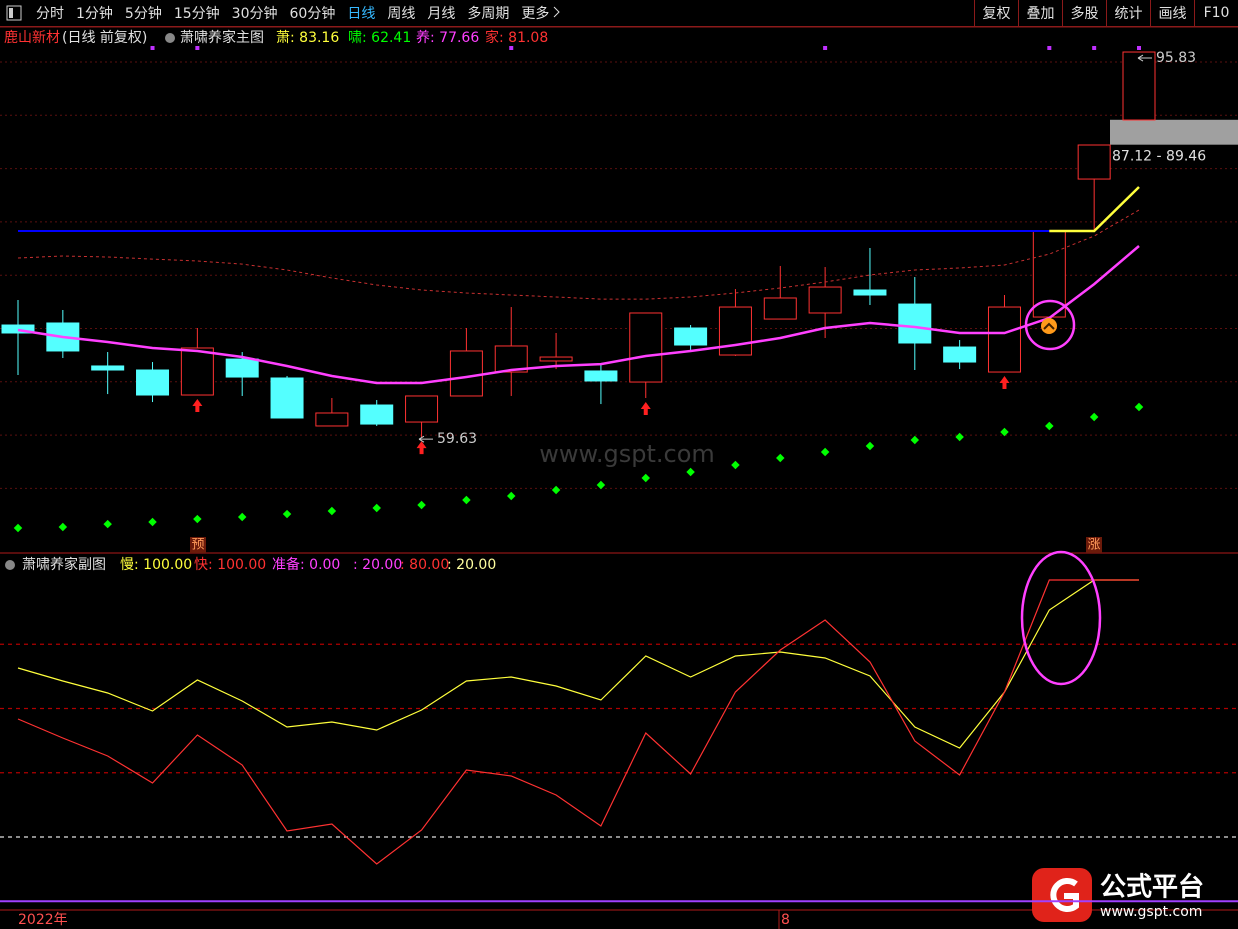  What do you see at coordinates (307, 38) in the screenshot?
I see `legend-item: 萧: 83.16` at bounding box center [307, 38].